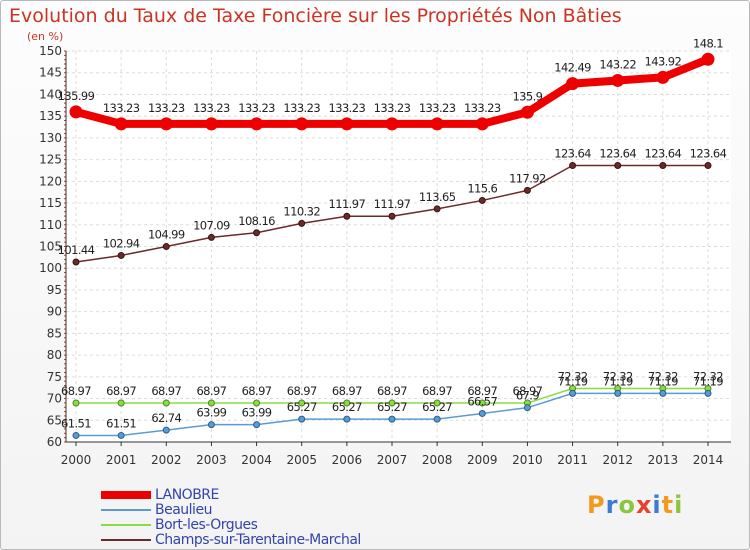  Describe the element at coordinates (437, 197) in the screenshot. I see `data-label: 113.65` at that location.